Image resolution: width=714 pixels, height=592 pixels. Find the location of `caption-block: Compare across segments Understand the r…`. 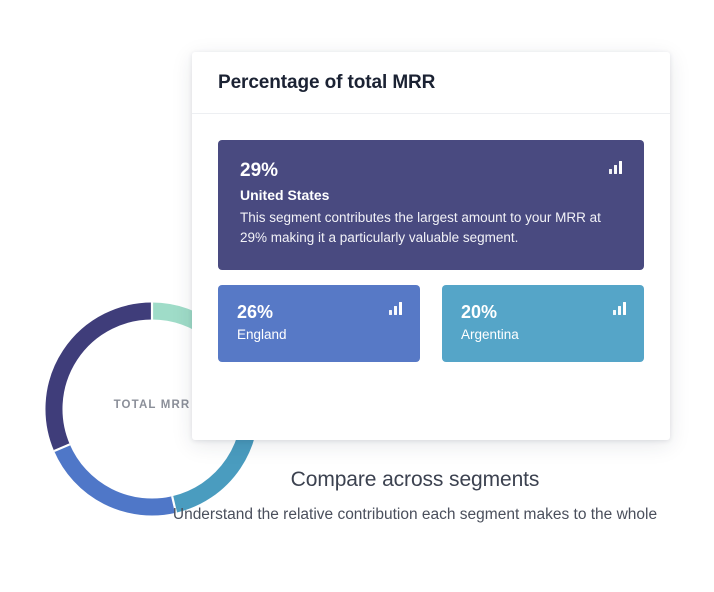

caption-block: Compare across segments Understand the r… is located at coordinates (415, 497).